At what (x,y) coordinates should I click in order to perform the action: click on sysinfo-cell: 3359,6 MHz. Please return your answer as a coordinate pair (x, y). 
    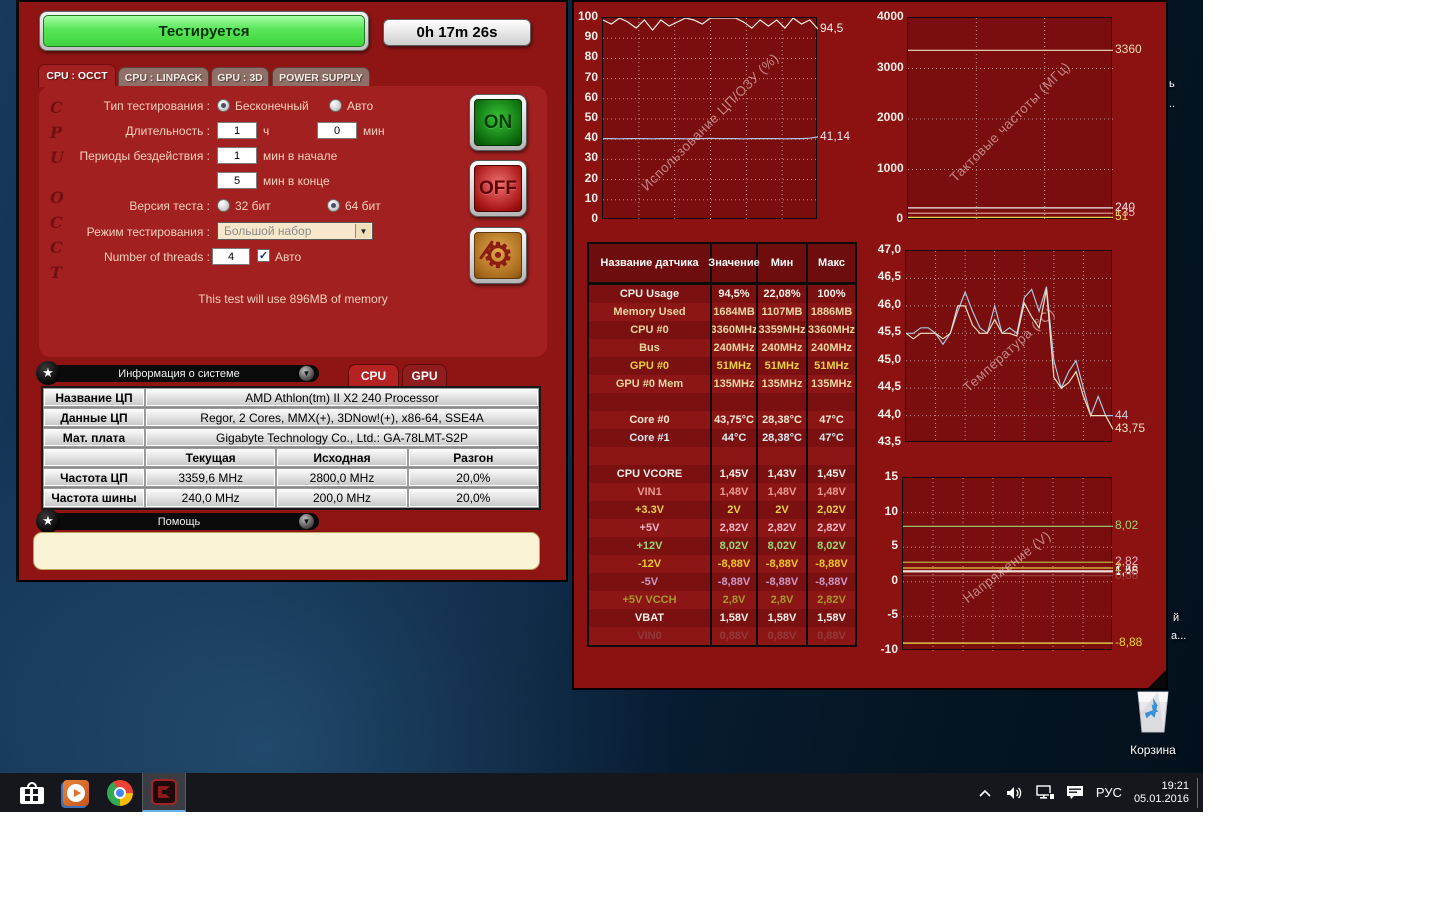
    Looking at the image, I should click on (210, 477).